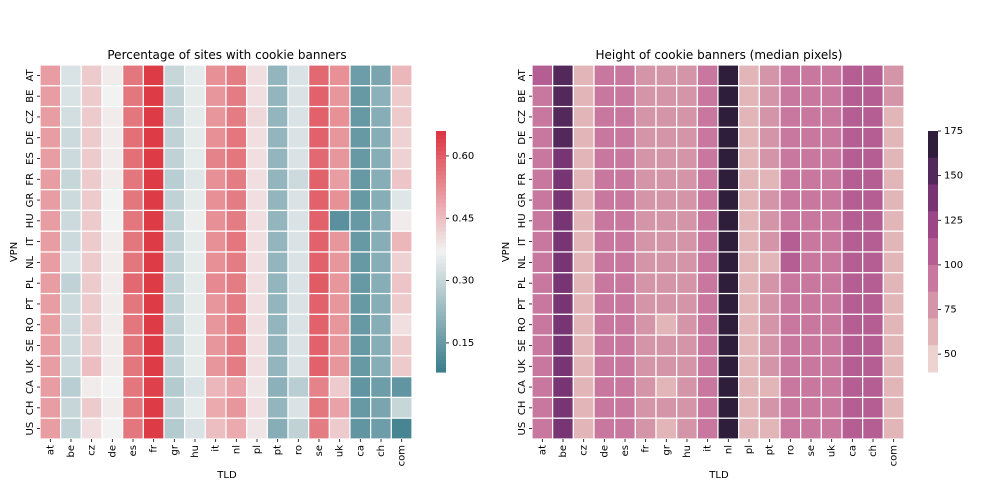 This screenshot has width=1008, height=504. I want to click on heatmap-cell-CH-nl, so click(728, 407).